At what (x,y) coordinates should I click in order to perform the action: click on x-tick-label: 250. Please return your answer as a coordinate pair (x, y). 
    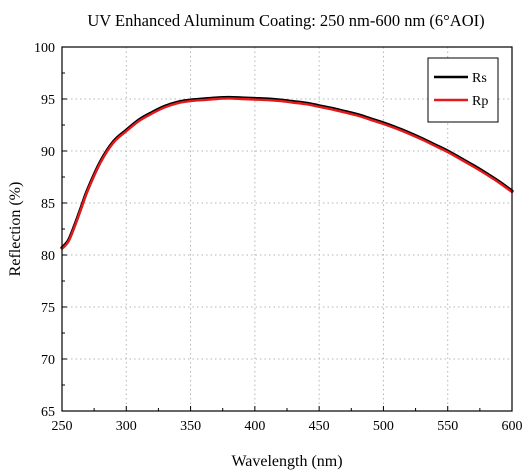
    Looking at the image, I should click on (62, 426).